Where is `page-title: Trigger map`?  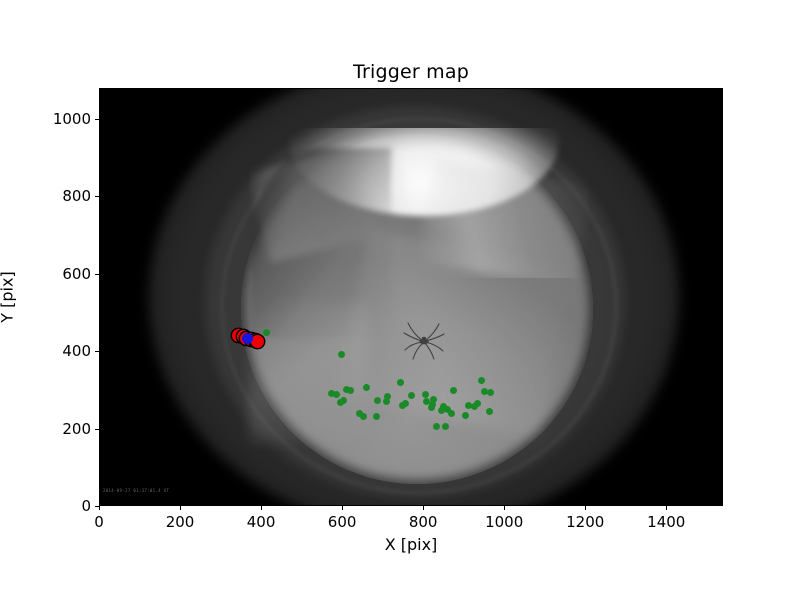 page-title: Trigger map is located at coordinates (411, 72).